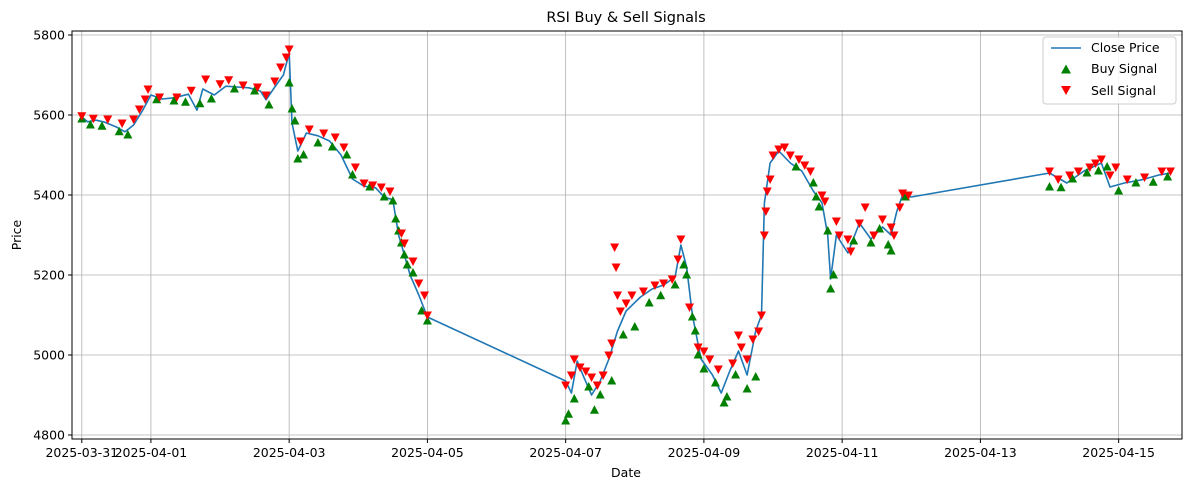  What do you see at coordinates (625, 18) in the screenshot?
I see `chart-title: RSI Buy & Sell Signals` at bounding box center [625, 18].